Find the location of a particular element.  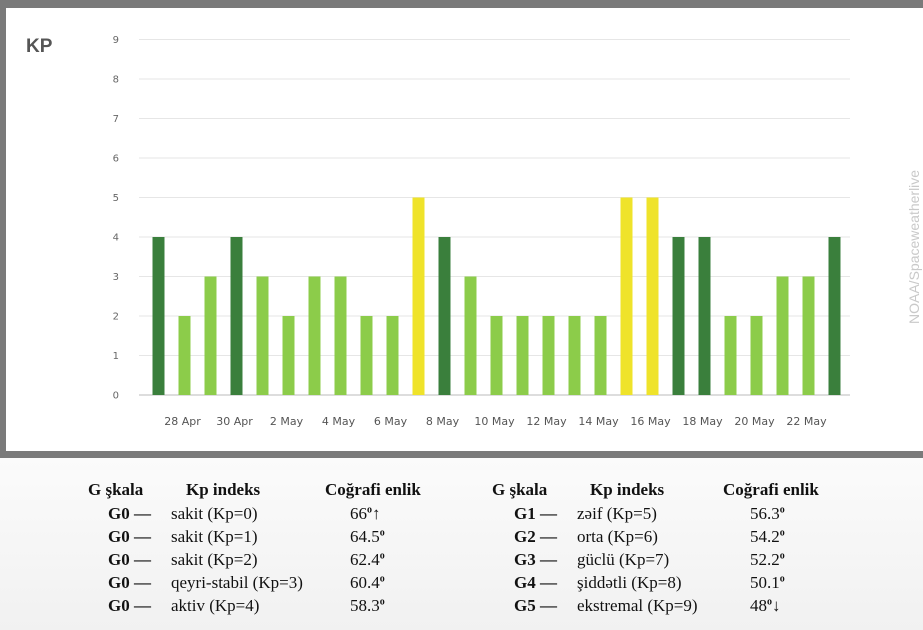

x-tick-label: 2 May is located at coordinates (287, 421).